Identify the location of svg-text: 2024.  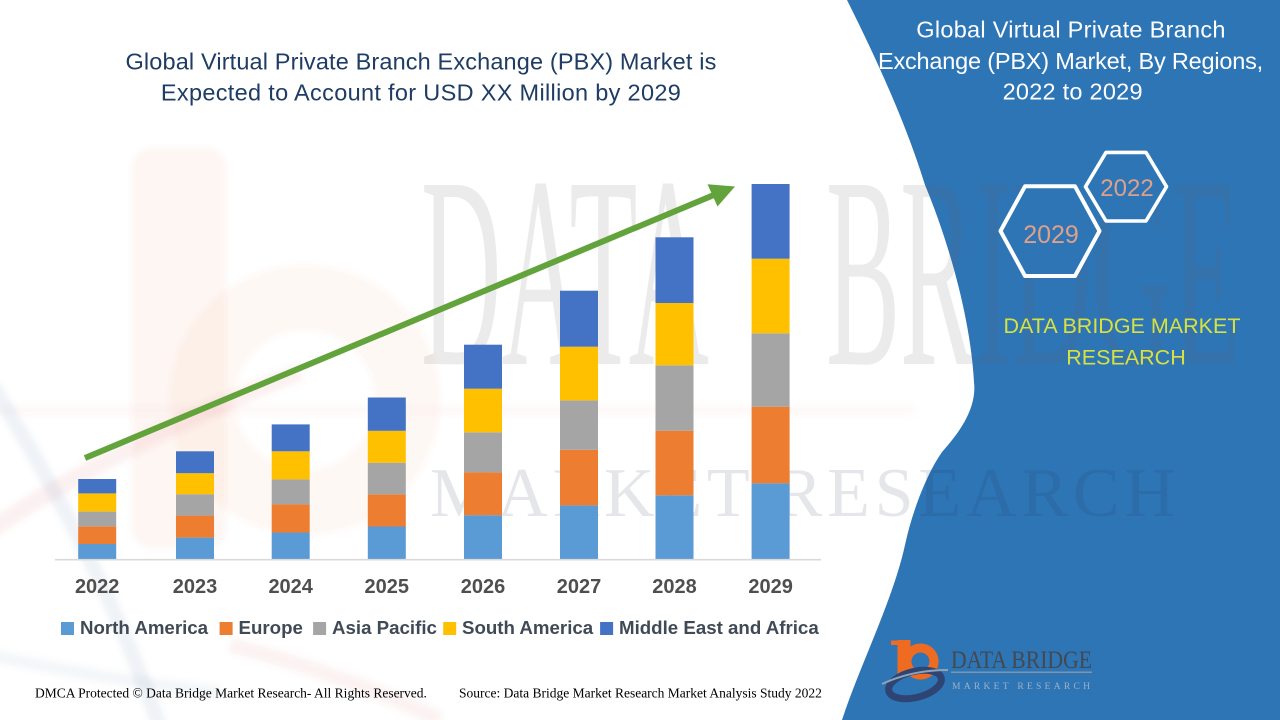
(290, 587).